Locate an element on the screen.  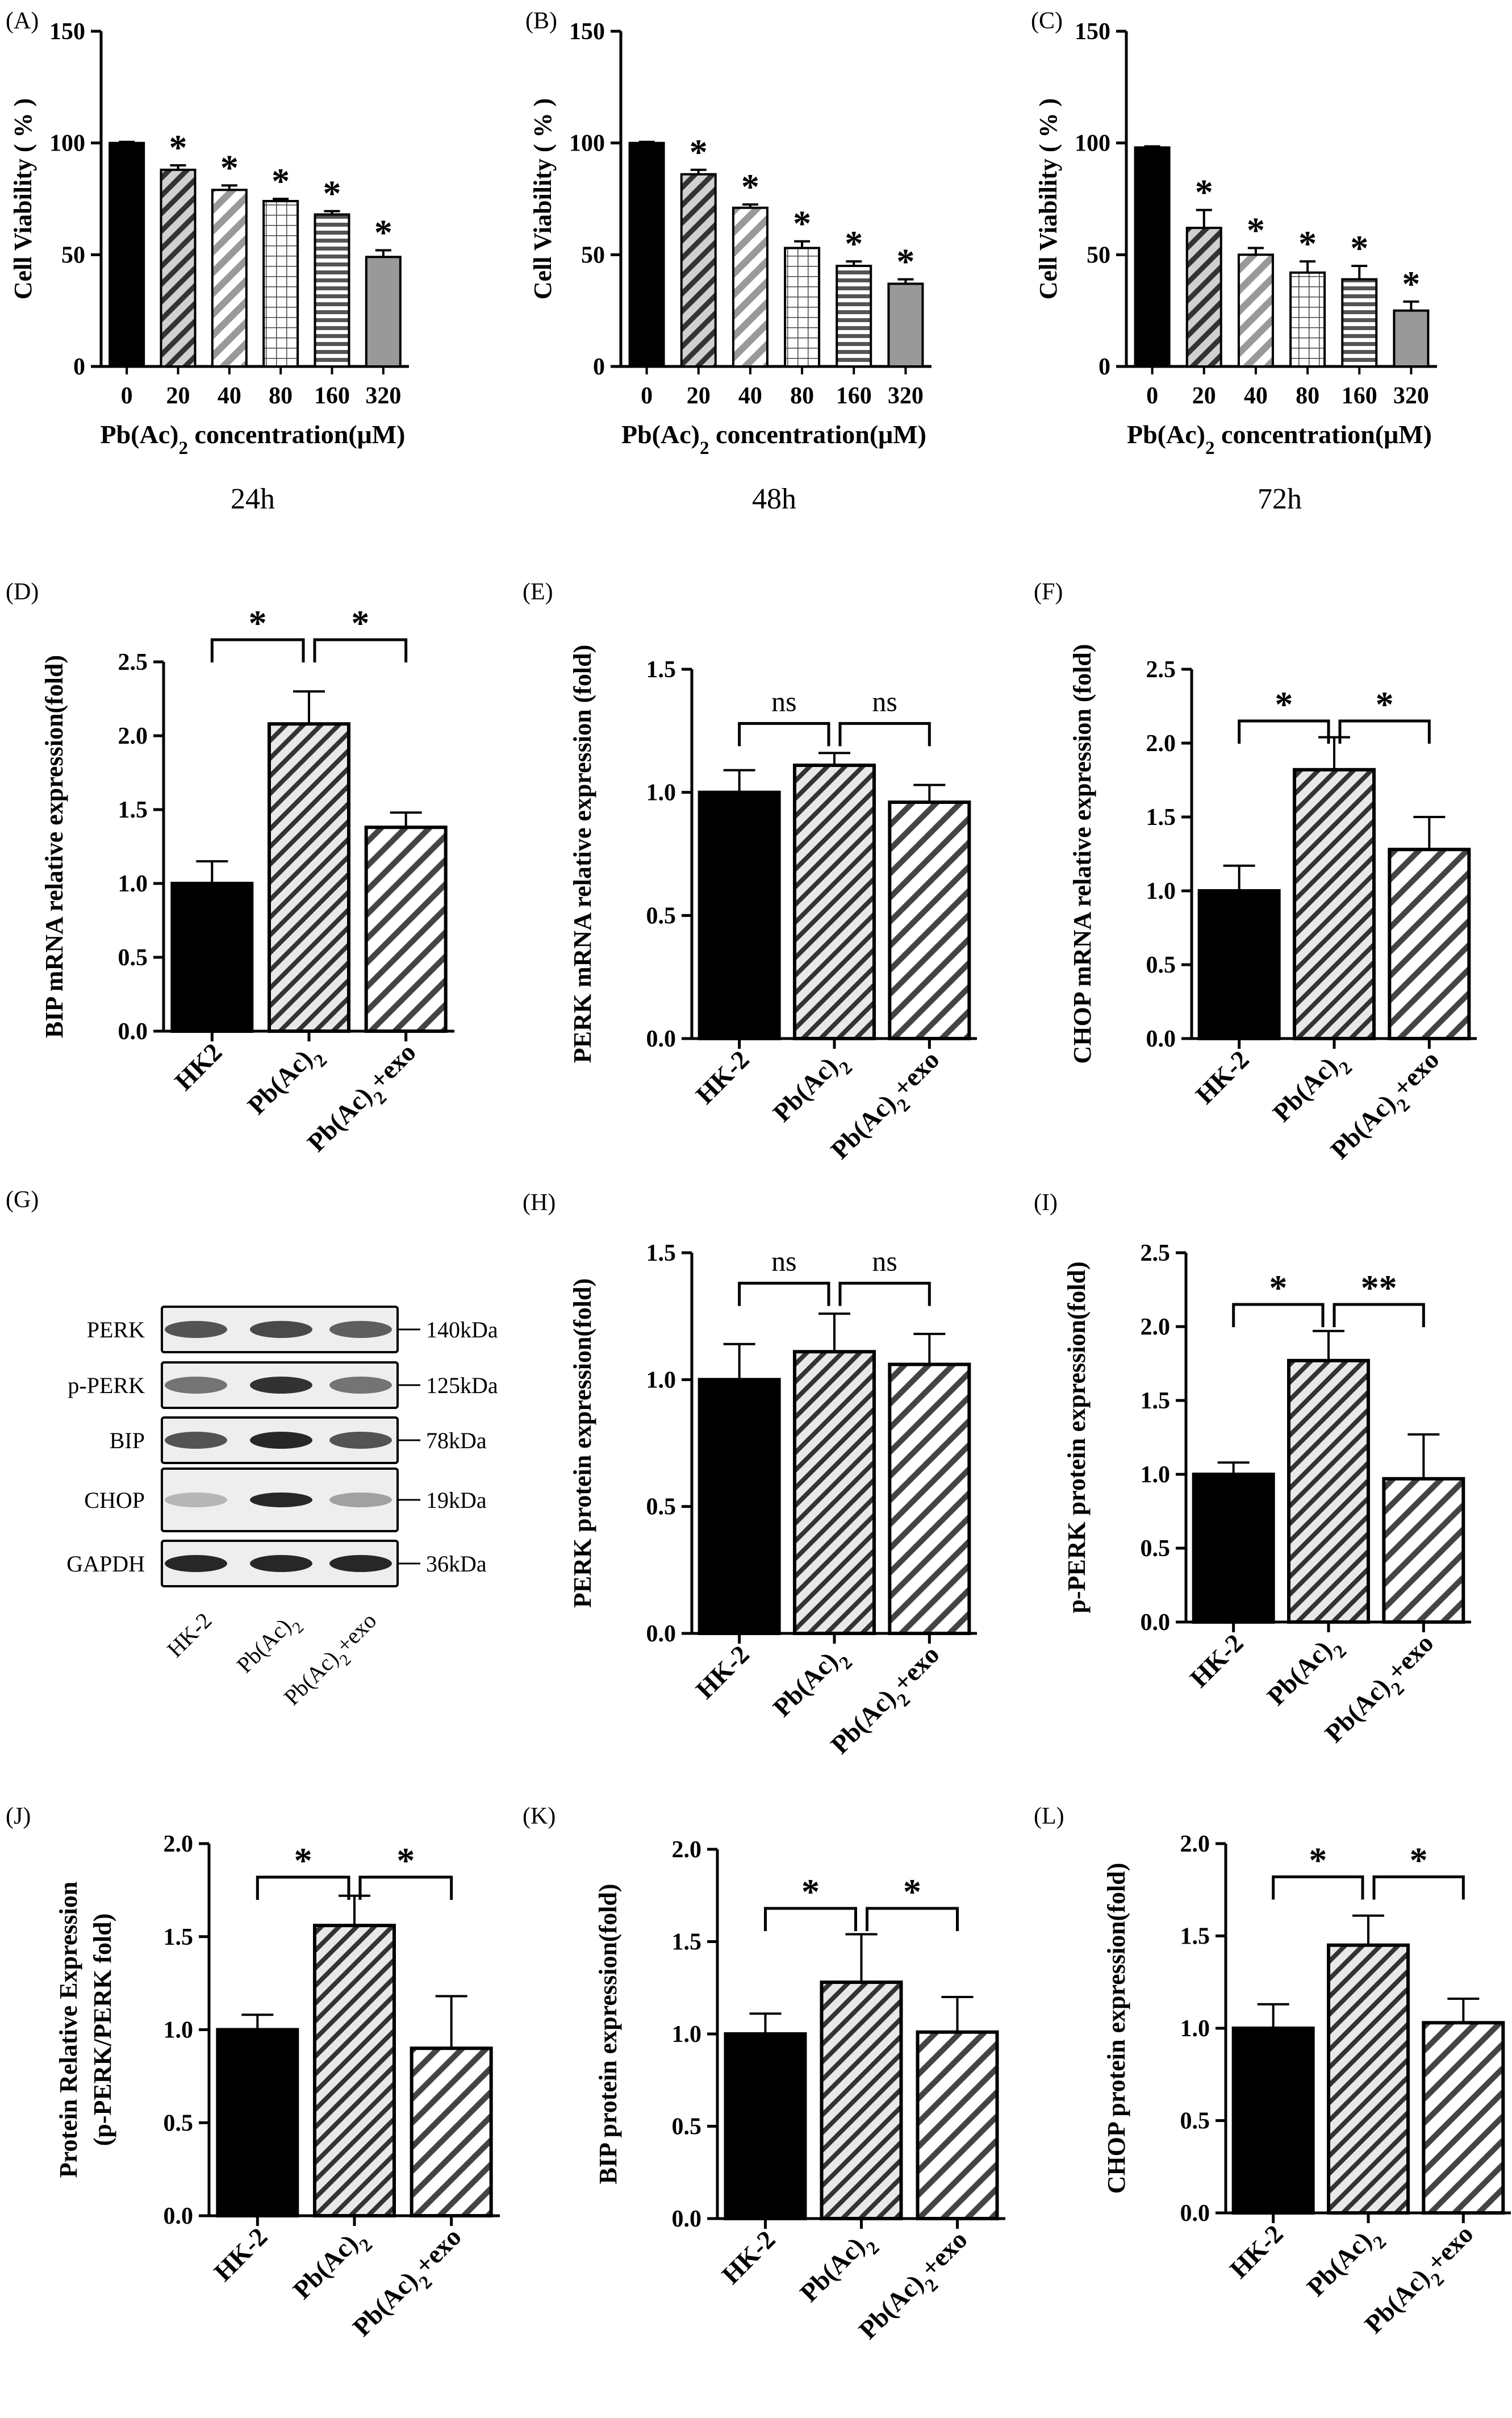
panel-label: (B) is located at coordinates (541, 21).